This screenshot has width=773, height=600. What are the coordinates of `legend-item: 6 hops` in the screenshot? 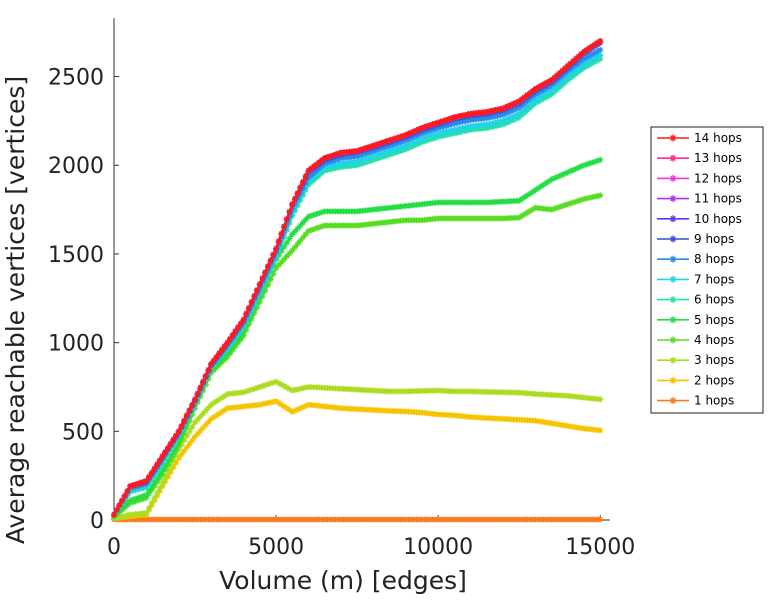 It's located at (695, 300).